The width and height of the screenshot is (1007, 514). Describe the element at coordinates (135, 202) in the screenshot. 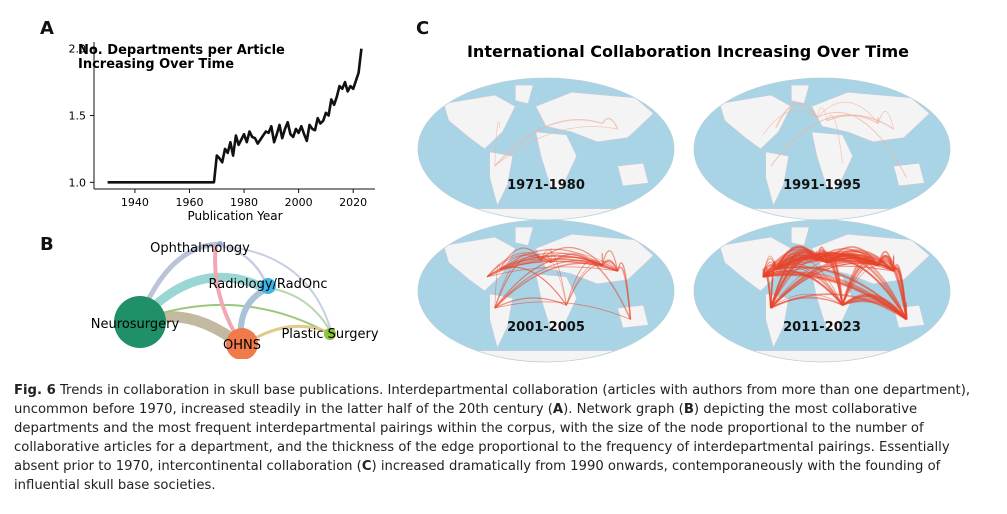

I see `x-tick-label: 1940` at that location.